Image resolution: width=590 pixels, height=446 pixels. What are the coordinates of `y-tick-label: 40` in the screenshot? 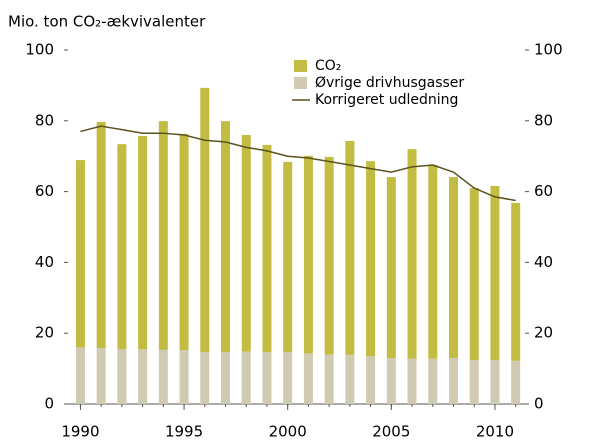 It's located at (44, 262).